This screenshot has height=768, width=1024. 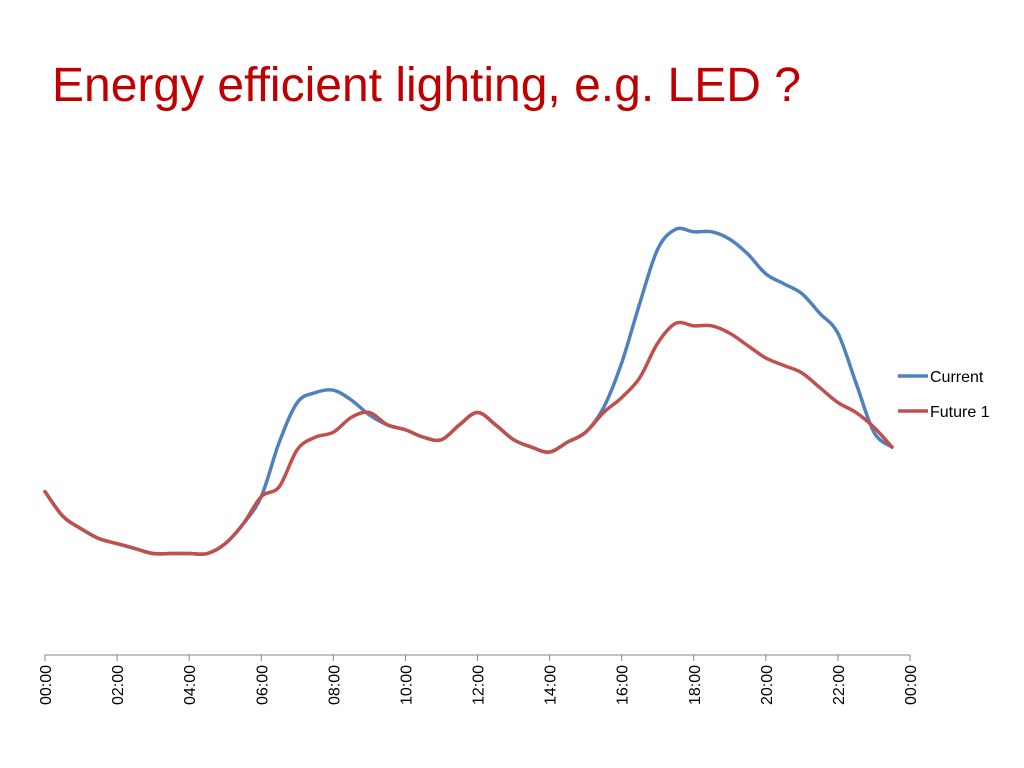 I want to click on x-tick-label: 08:00, so click(x=334, y=685).